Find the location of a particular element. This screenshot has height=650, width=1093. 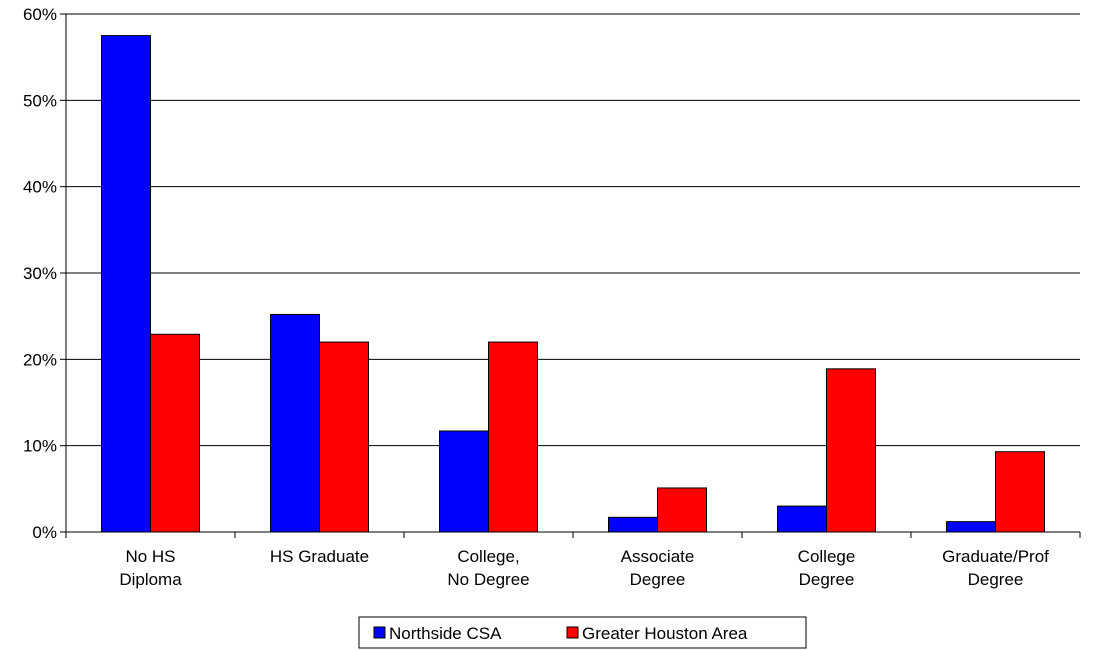

y-tick-labels: 0% 10% 20% 30% 40% 50% 60% is located at coordinates (40, 273).